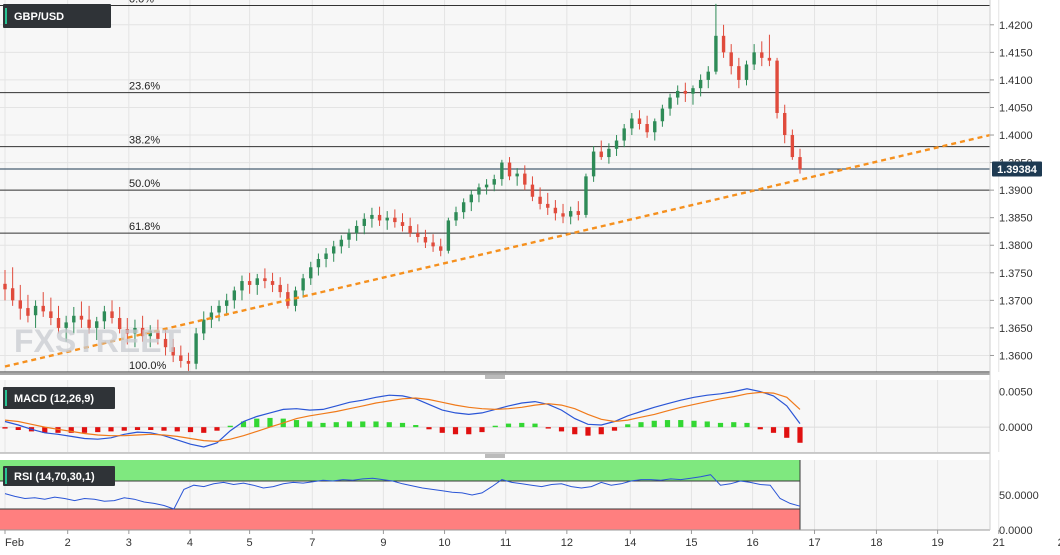 The width and height of the screenshot is (1060, 555). I want to click on fib-level-label: 0.0%, so click(141, 3).